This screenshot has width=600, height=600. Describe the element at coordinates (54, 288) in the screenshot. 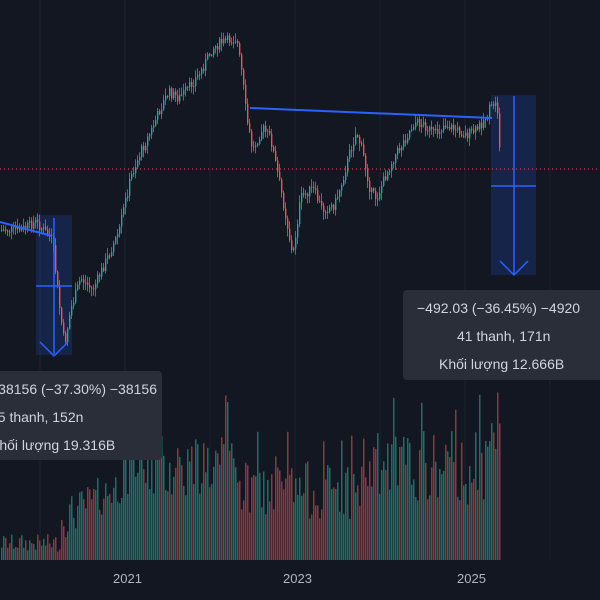

I see `measure-arrow-2020` at that location.